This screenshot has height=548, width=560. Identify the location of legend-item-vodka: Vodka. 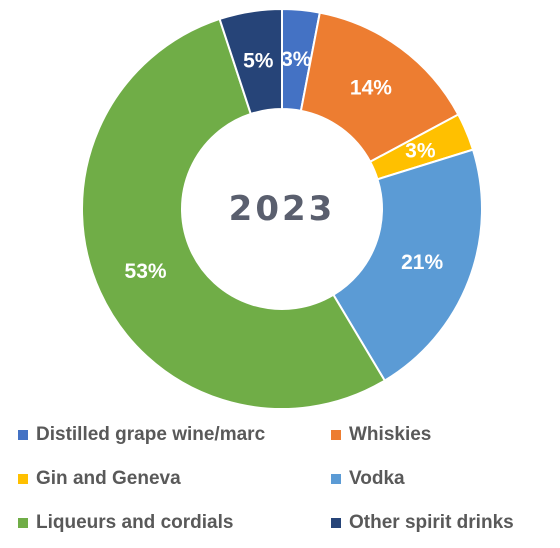
(368, 479).